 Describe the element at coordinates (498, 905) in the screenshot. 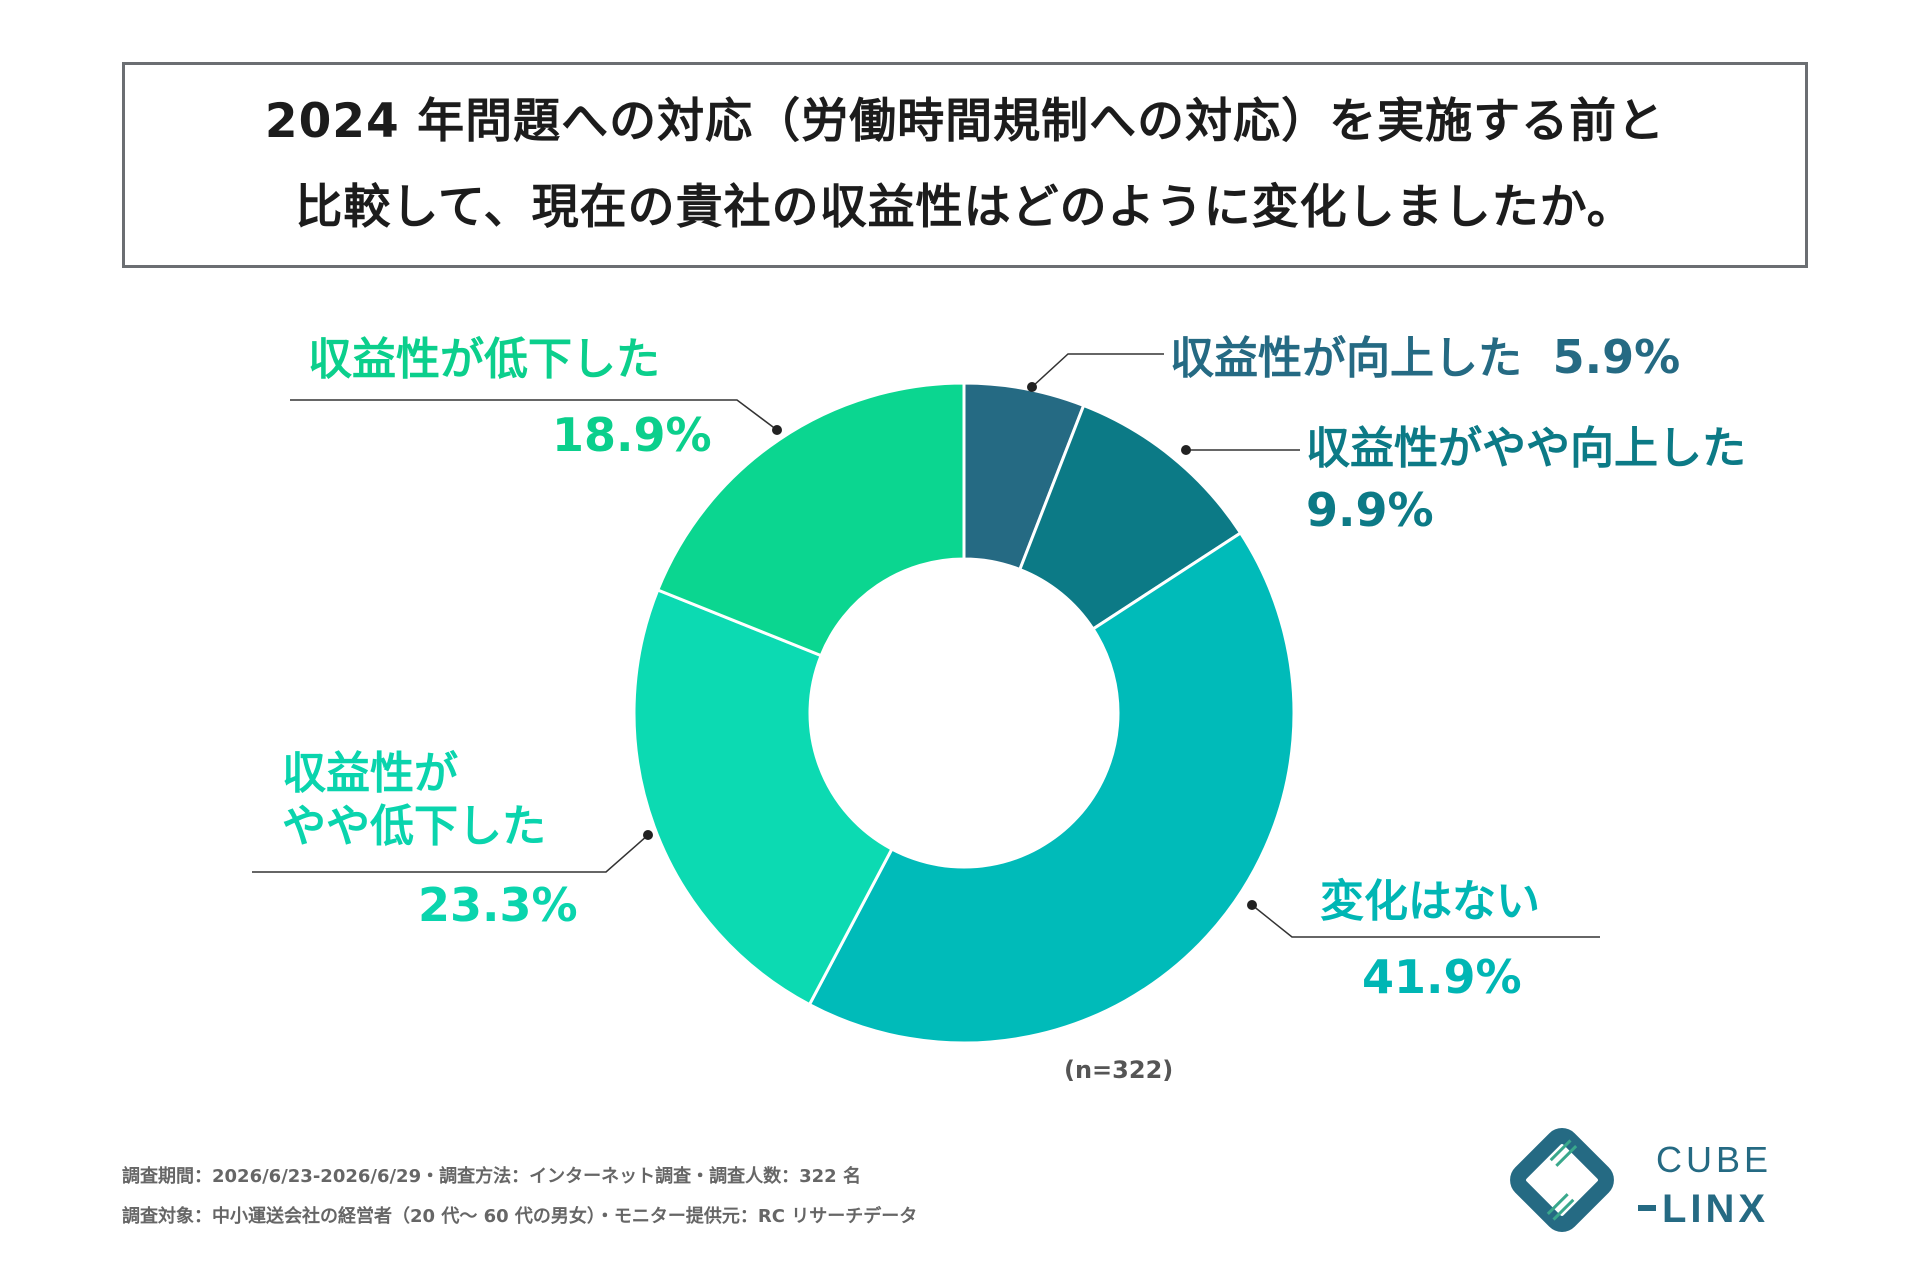

I see `label-slightly-down-value: 23.3%` at that location.